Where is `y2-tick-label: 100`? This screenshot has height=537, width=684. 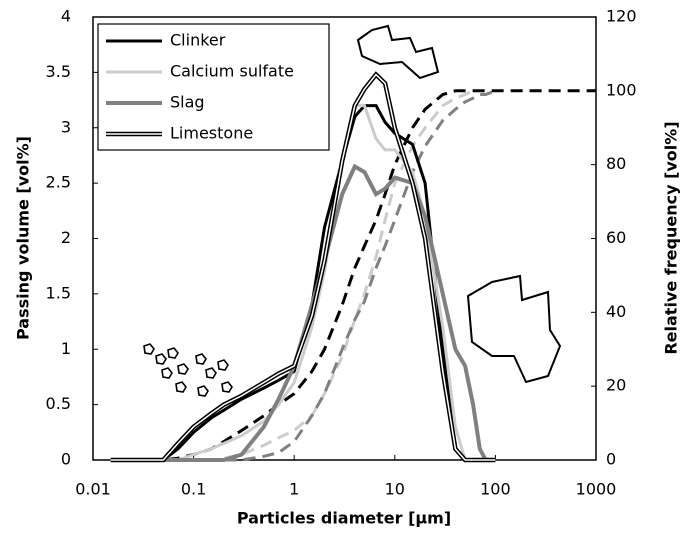
y2-tick-label: 100 is located at coordinates (621, 89).